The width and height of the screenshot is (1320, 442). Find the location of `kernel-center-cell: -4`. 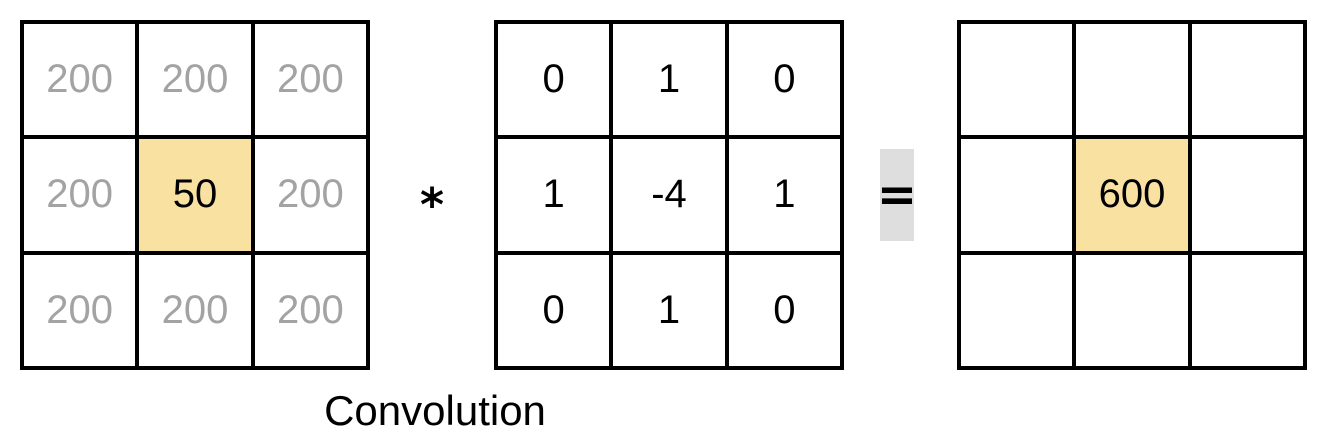

kernel-center-cell: -4 is located at coordinates (669, 195).